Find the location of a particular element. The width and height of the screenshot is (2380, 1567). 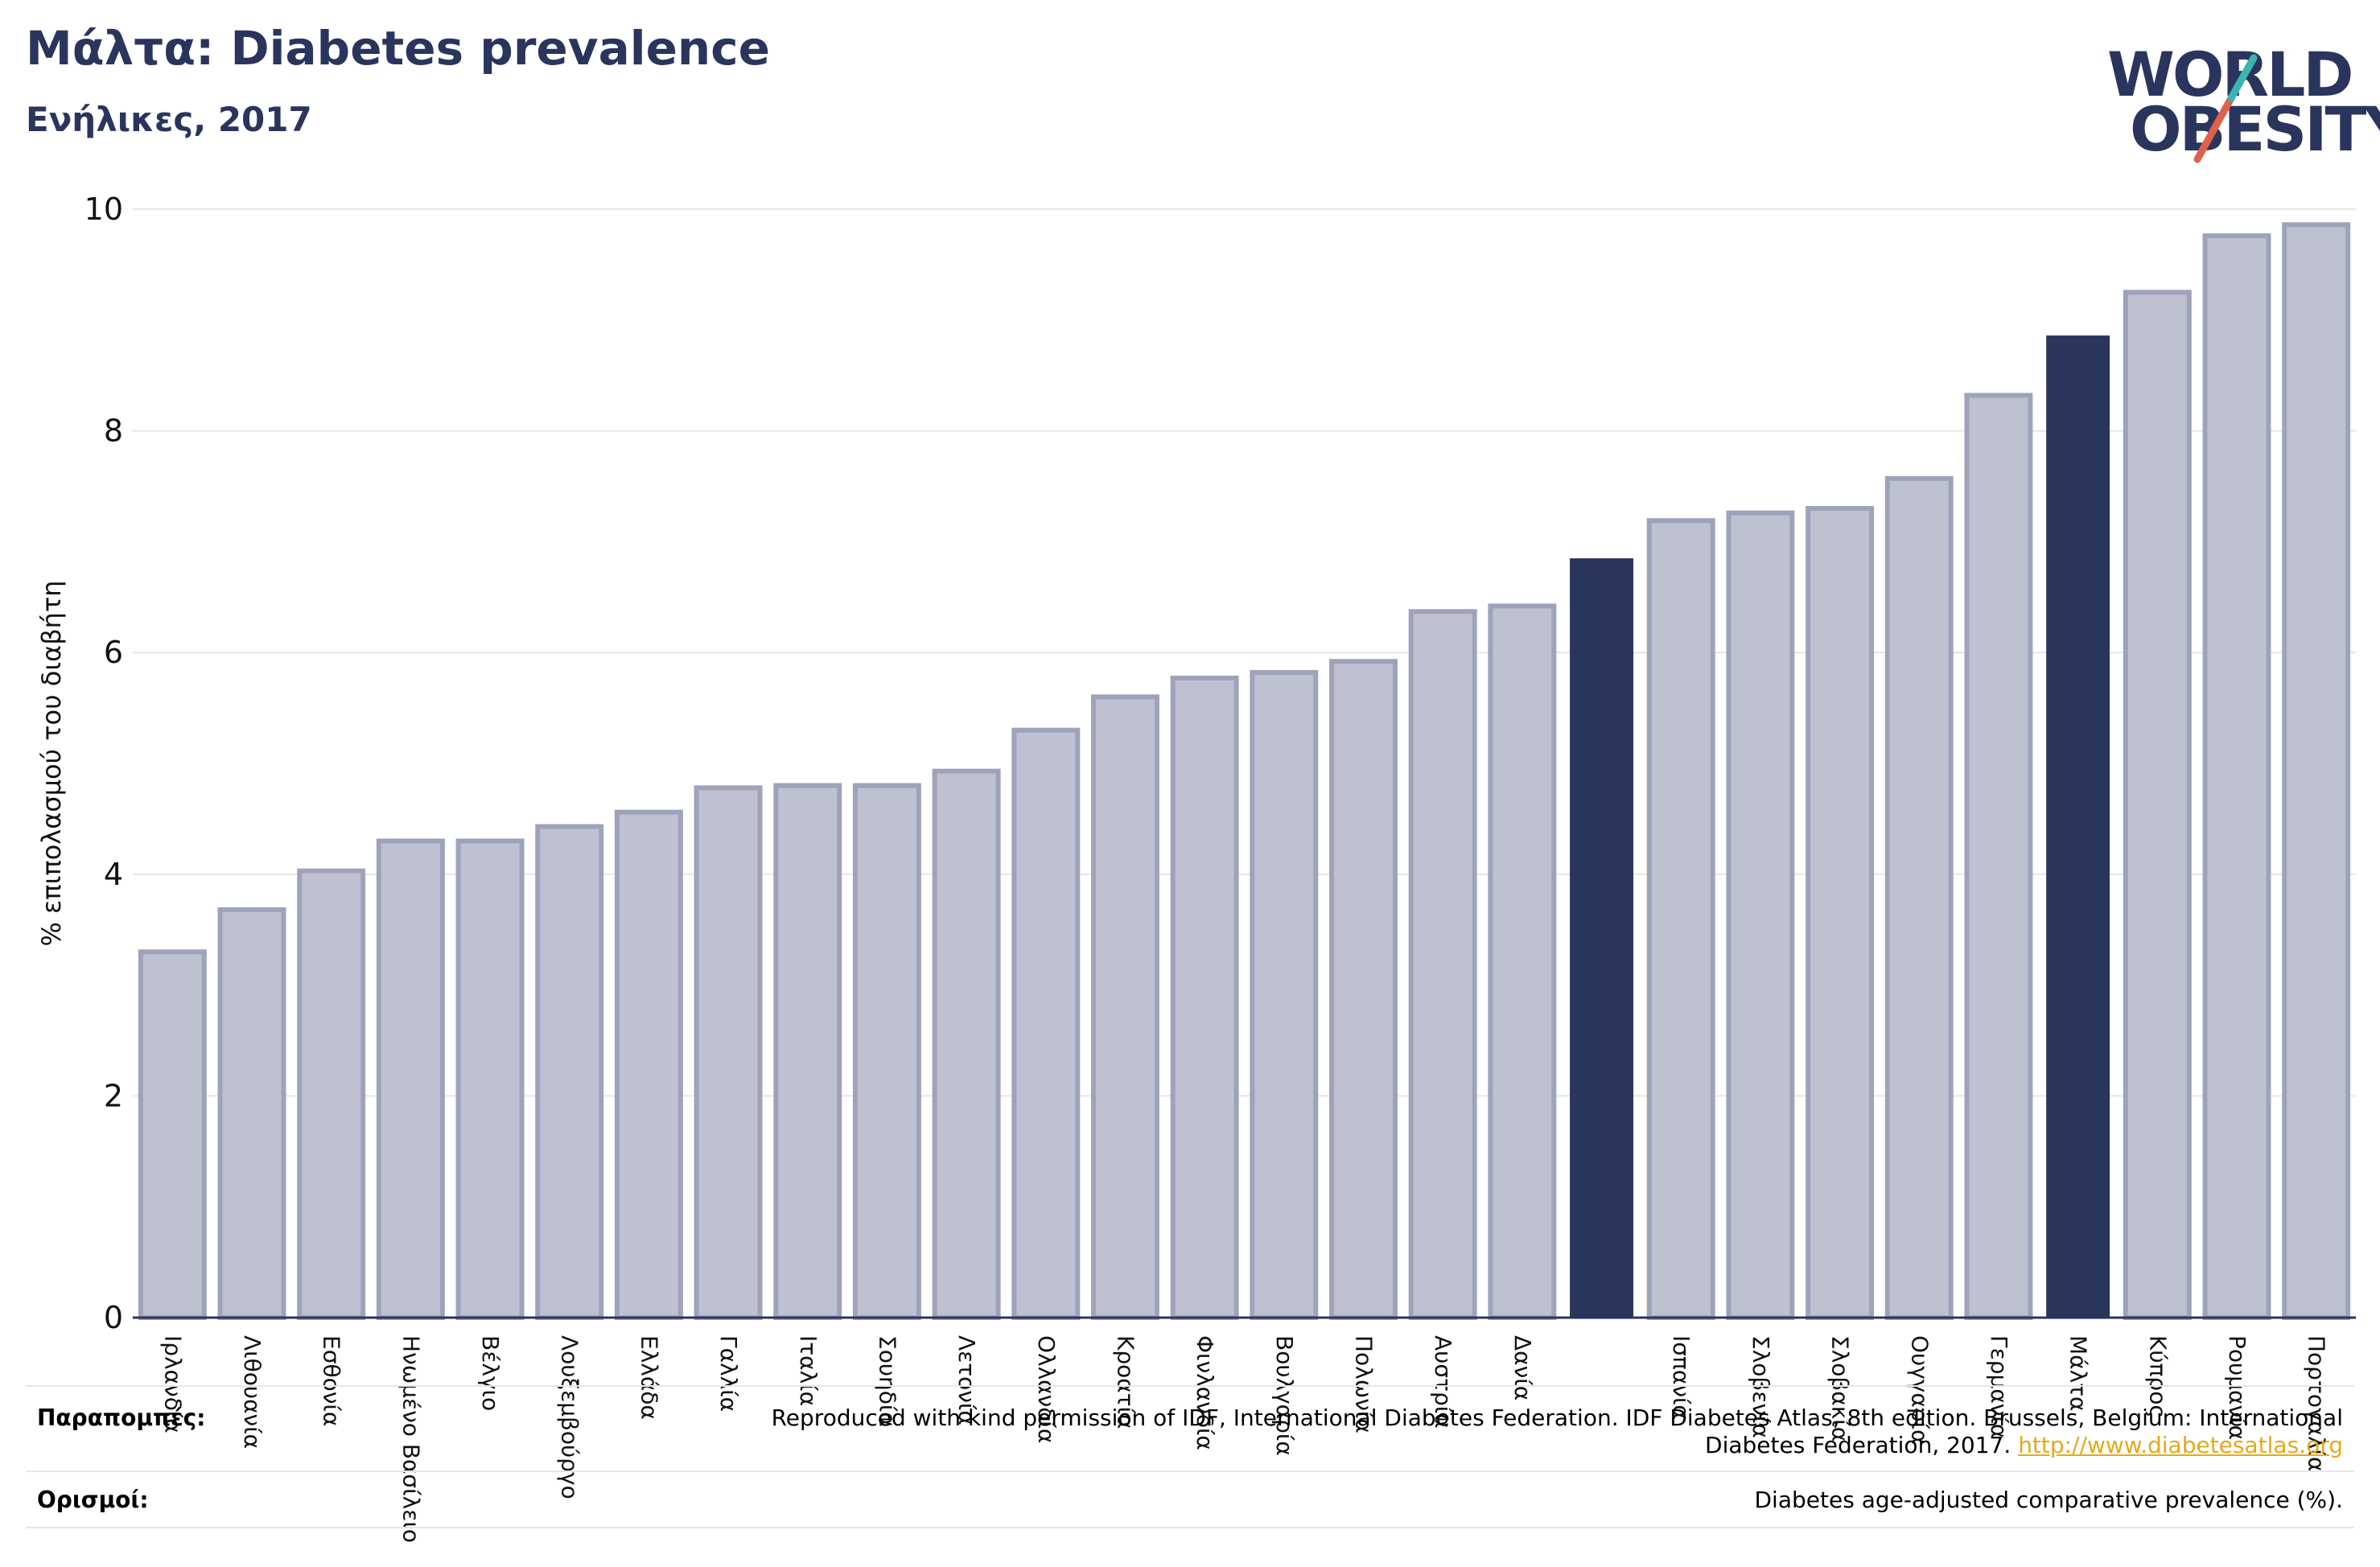

x-tick-label: Γαλλία is located at coordinates (728, 1374).